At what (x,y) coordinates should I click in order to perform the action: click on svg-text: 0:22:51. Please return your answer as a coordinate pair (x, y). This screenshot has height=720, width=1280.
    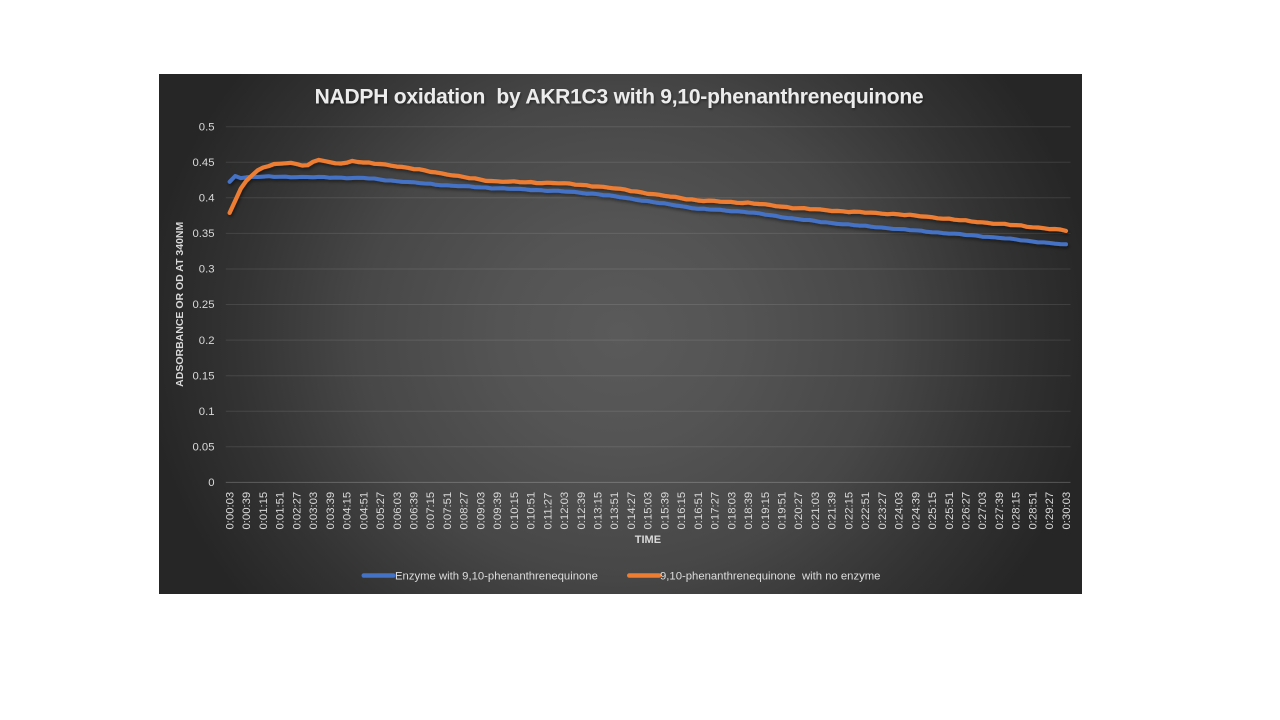
    Looking at the image, I should click on (866, 511).